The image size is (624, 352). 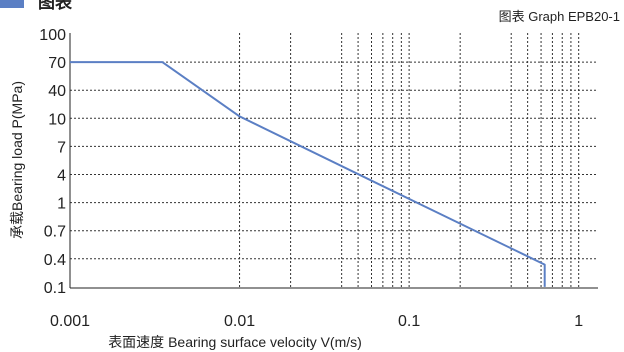 I want to click on graph-caption: 图表 Graph EPB20-1, so click(x=559, y=16).